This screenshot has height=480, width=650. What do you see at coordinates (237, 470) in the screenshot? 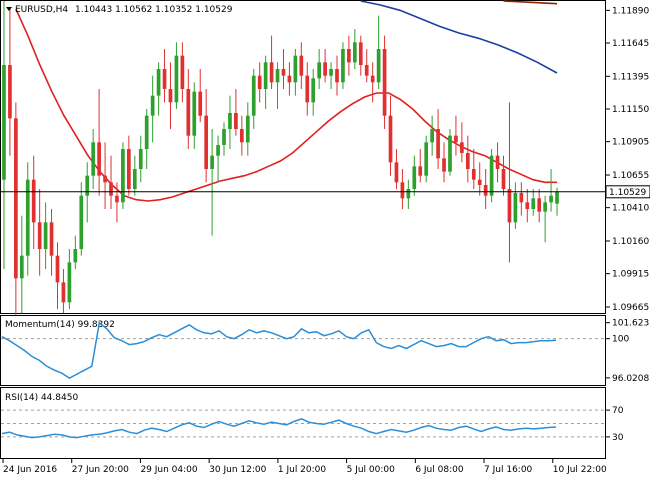
I see `time-tick-label: 30 Jun 12:00` at bounding box center [237, 470].